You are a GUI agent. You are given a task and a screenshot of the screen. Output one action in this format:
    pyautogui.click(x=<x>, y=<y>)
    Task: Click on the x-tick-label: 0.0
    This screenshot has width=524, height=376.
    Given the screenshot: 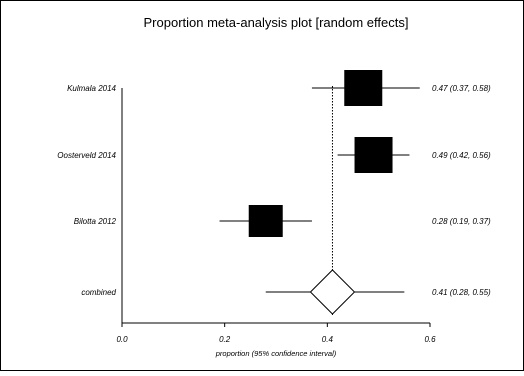 What is the action you would take?
    pyautogui.click(x=122, y=339)
    